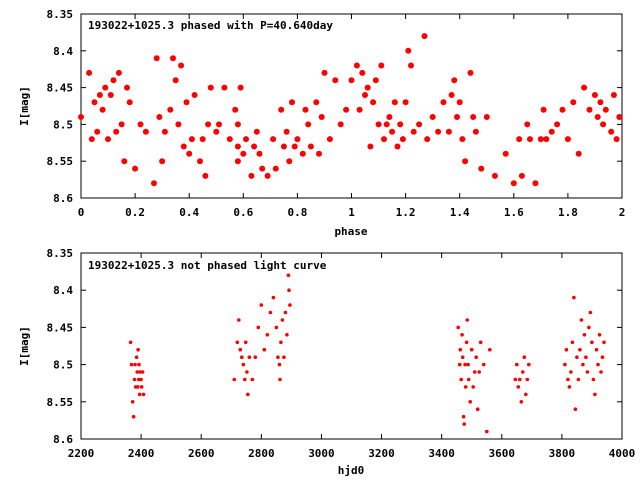 The width and height of the screenshot is (640, 480). What do you see at coordinates (502, 453) in the screenshot?
I see `x-tick-label: 3600` at bounding box center [502, 453].